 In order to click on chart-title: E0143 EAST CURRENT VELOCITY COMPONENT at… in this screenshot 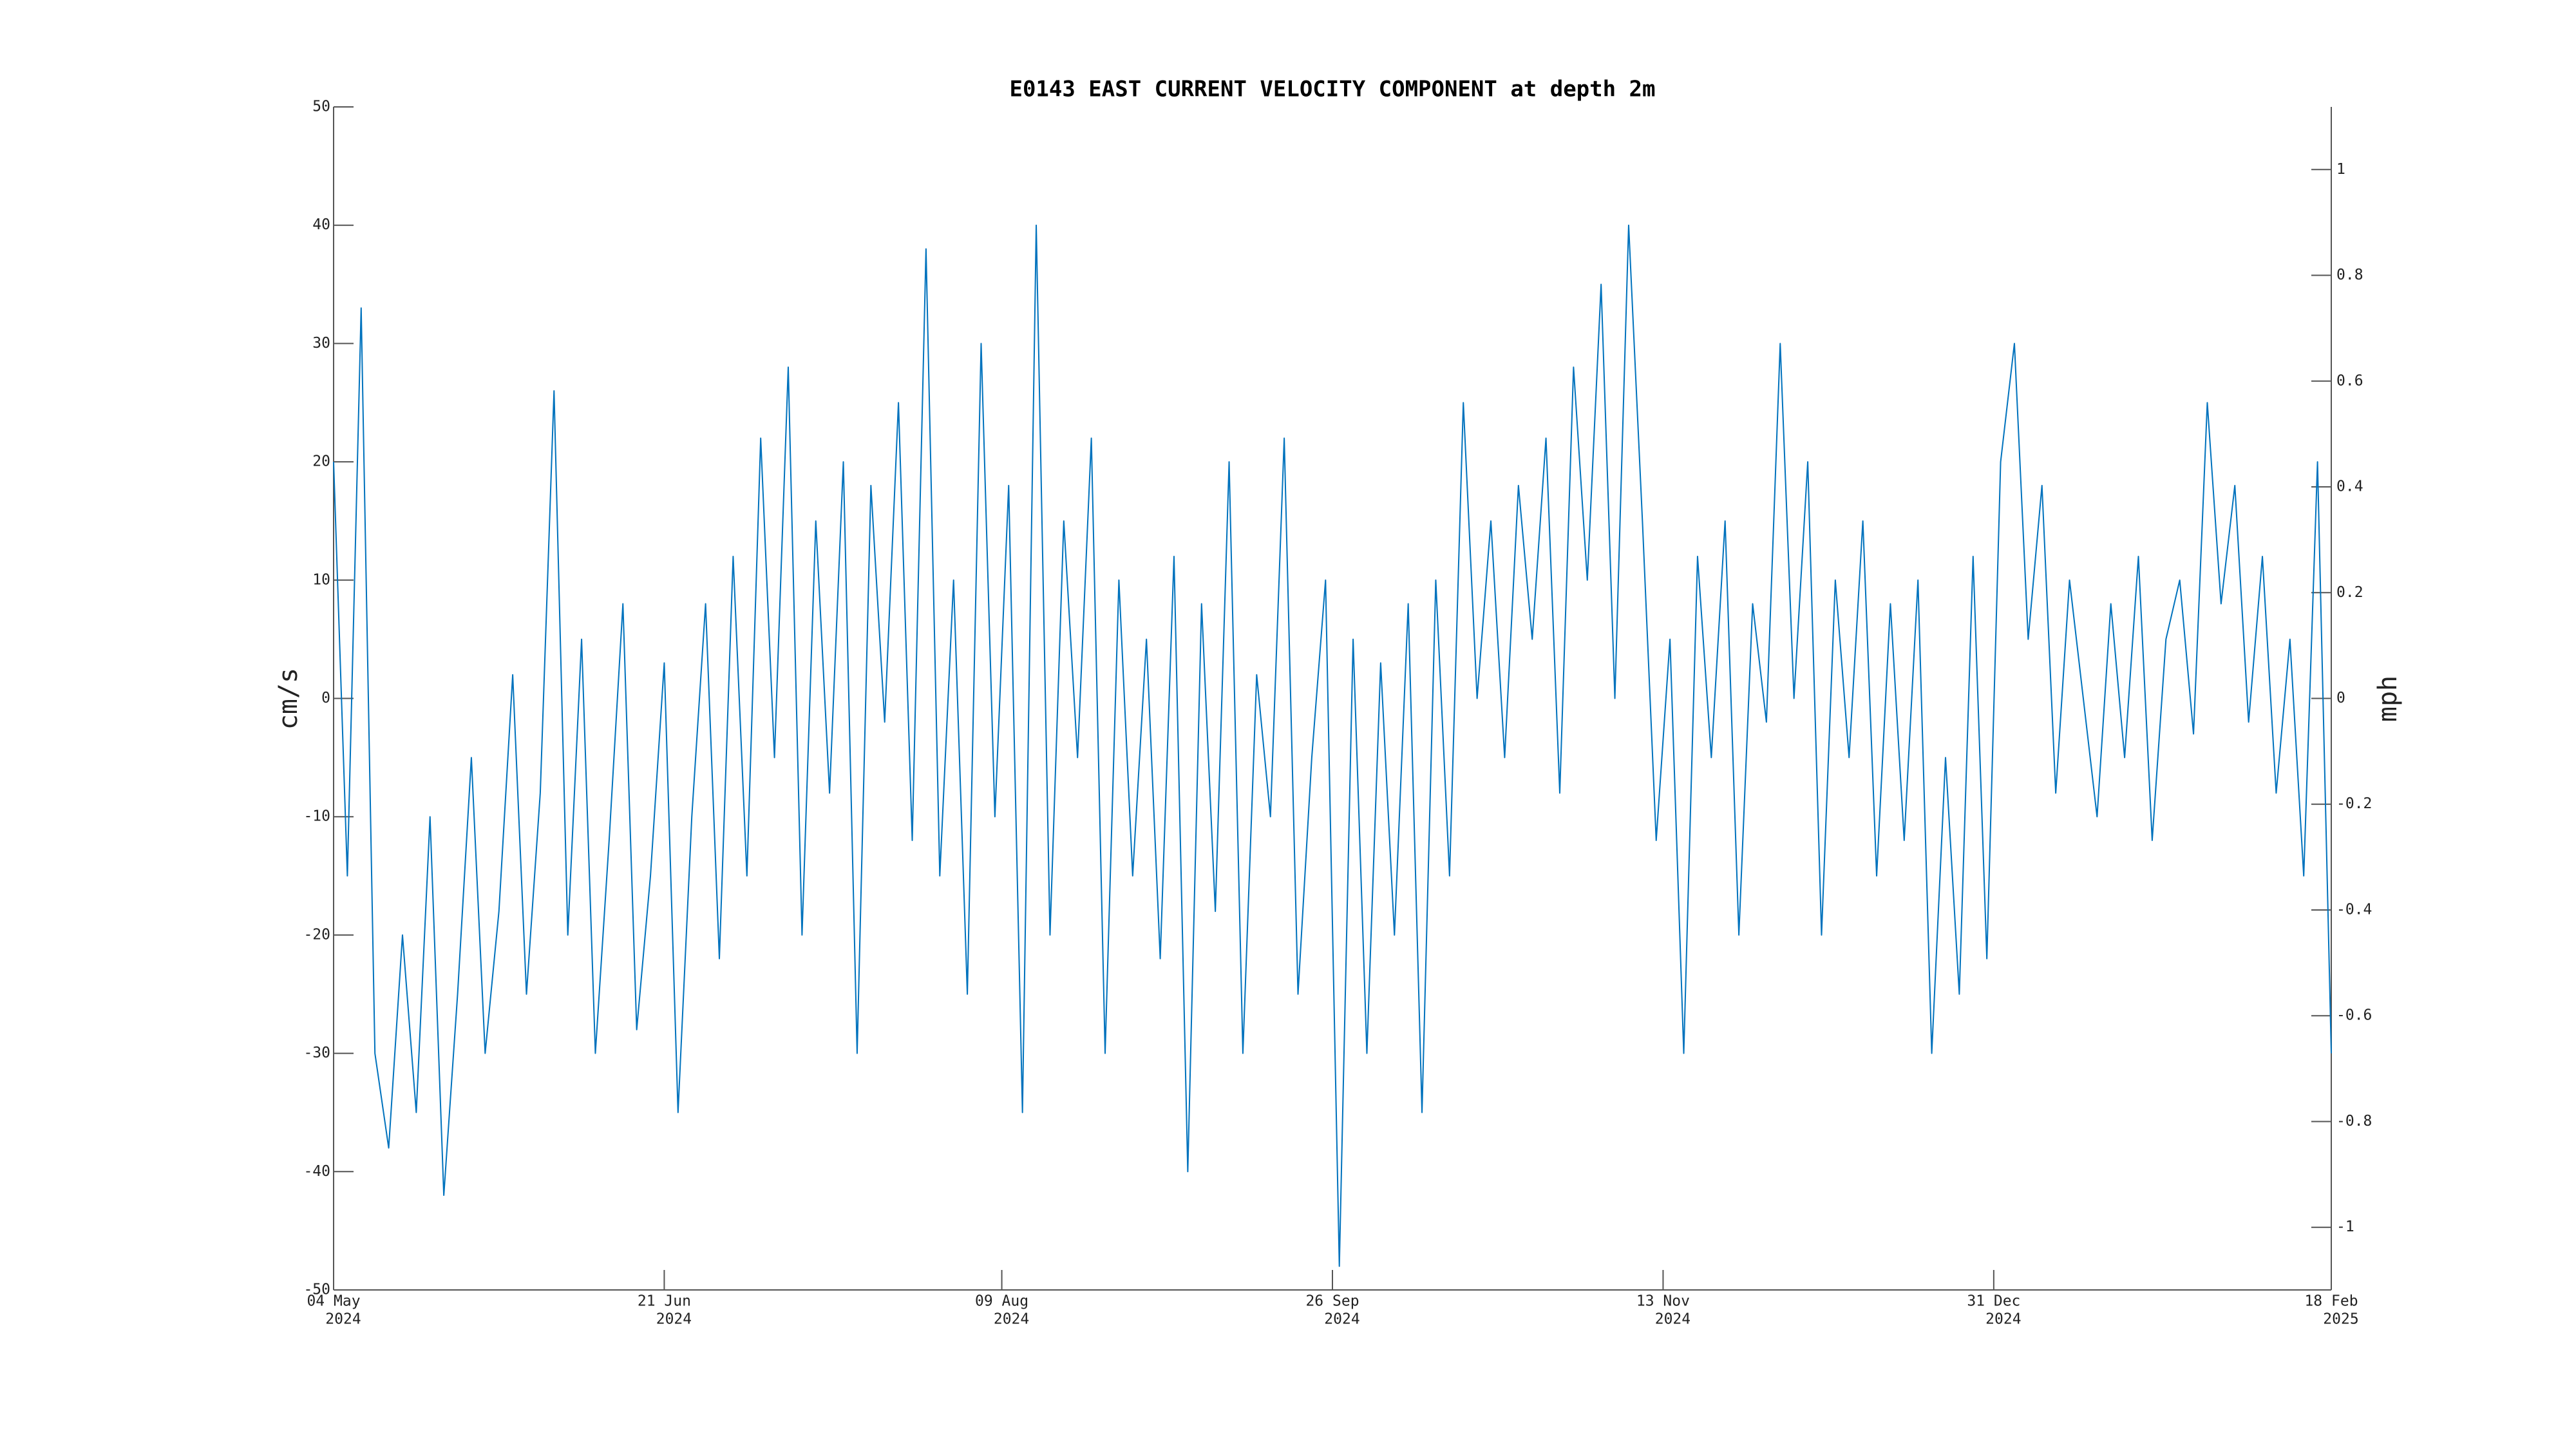, I will do `click(1332, 89)`.